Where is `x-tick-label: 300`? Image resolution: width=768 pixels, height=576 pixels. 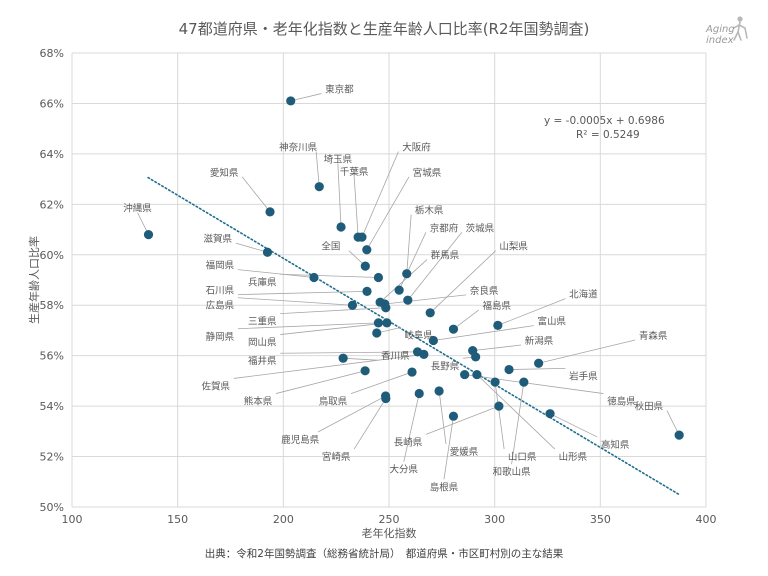
x-tick-label: 300 is located at coordinates (494, 519).